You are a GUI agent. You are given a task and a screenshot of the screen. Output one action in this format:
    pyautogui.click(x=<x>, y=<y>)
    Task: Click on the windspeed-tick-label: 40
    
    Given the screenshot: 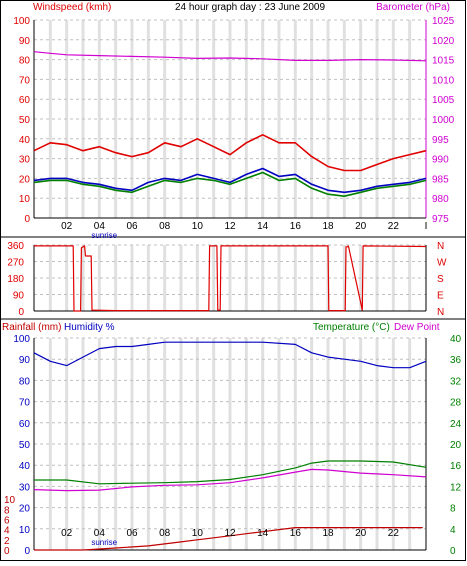 What is the action you would take?
    pyautogui.click(x=25, y=140)
    